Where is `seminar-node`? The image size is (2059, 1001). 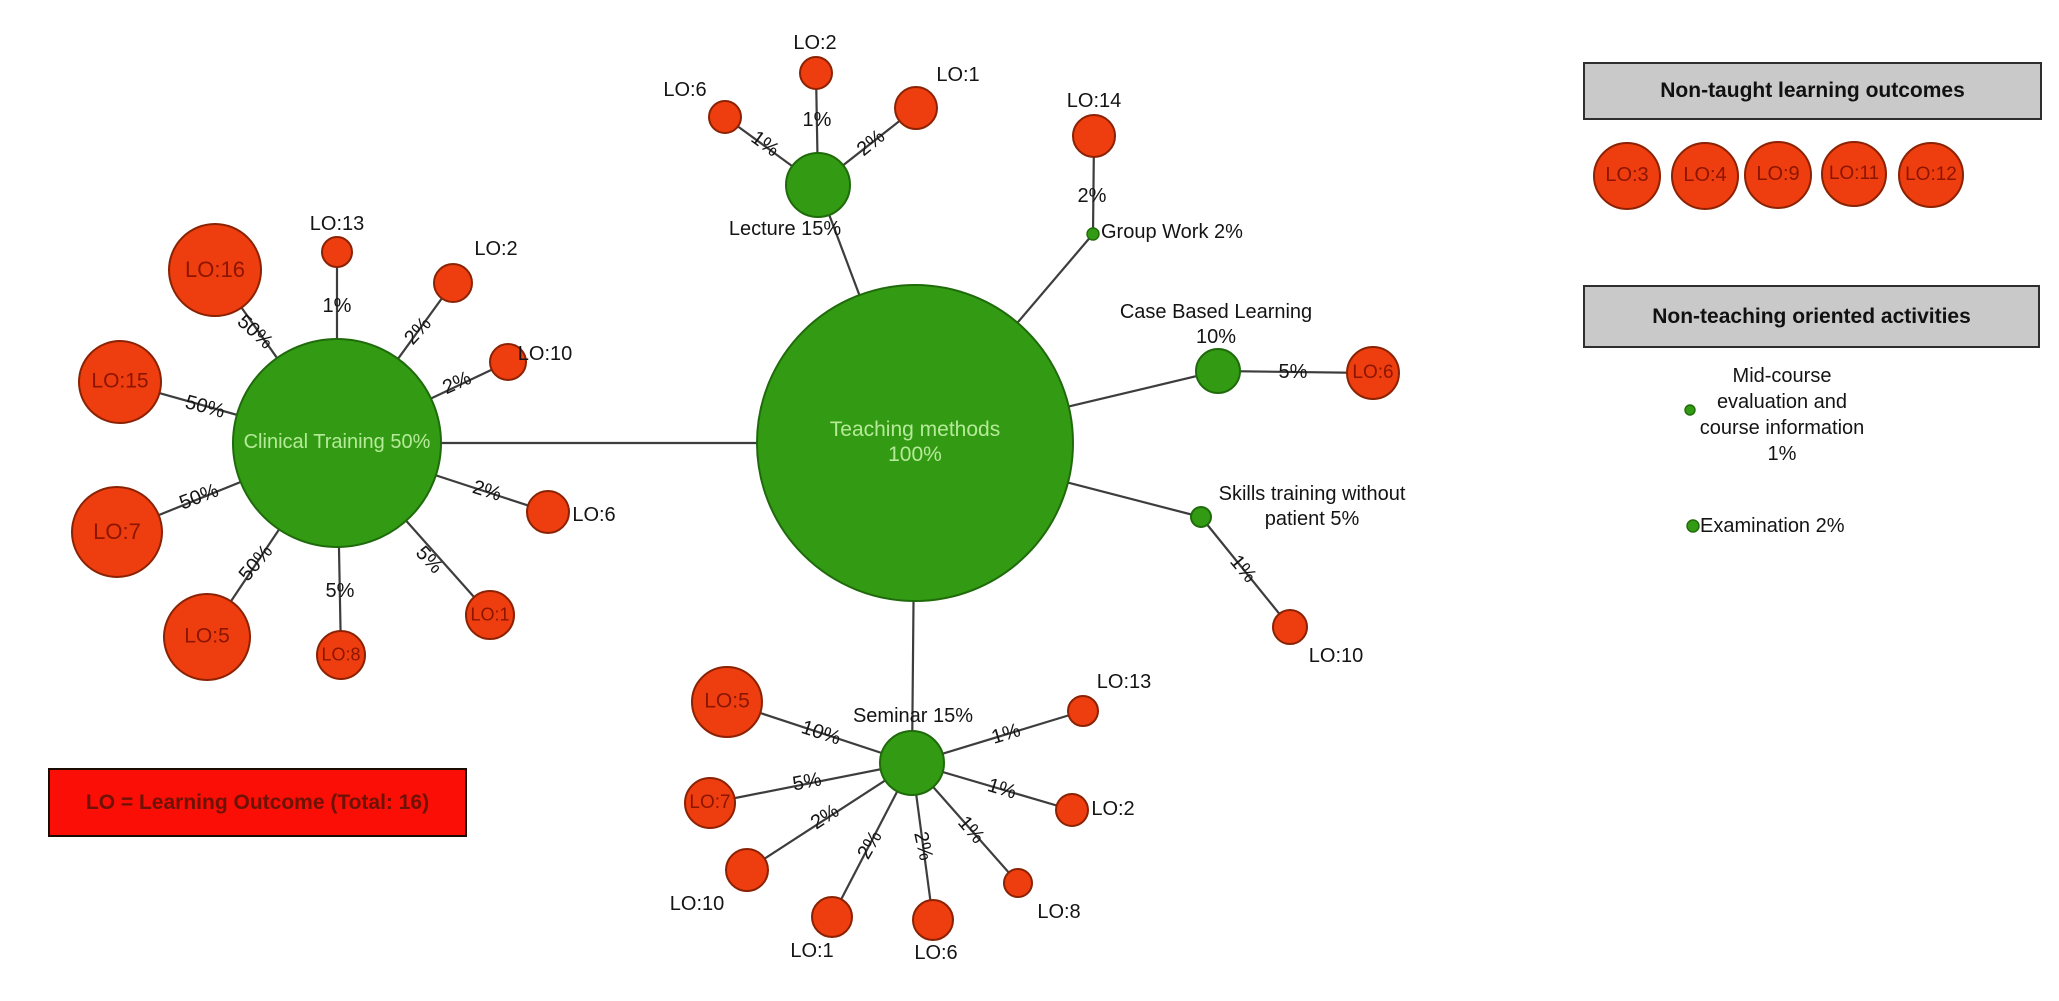 seminar-node is located at coordinates (912, 763).